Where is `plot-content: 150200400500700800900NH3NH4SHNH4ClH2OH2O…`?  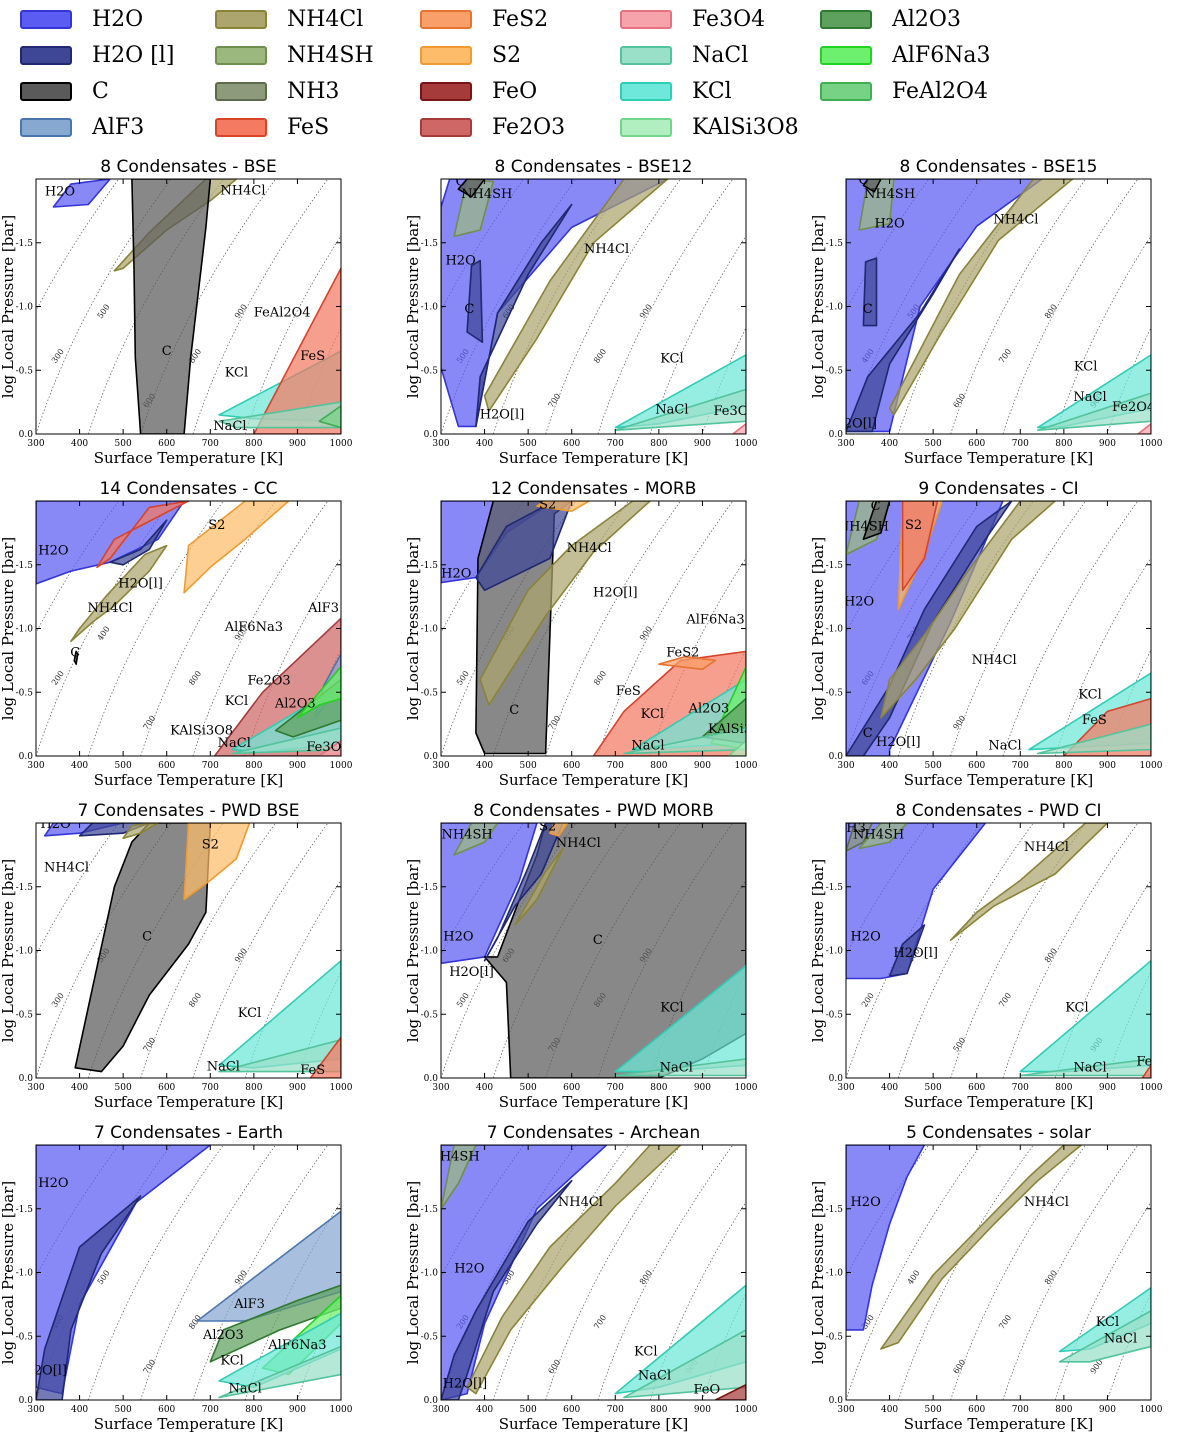
plot-content: 150200400500700800900NH3NH4SHNH4ClH2OH2O… is located at coordinates (1003, 950).